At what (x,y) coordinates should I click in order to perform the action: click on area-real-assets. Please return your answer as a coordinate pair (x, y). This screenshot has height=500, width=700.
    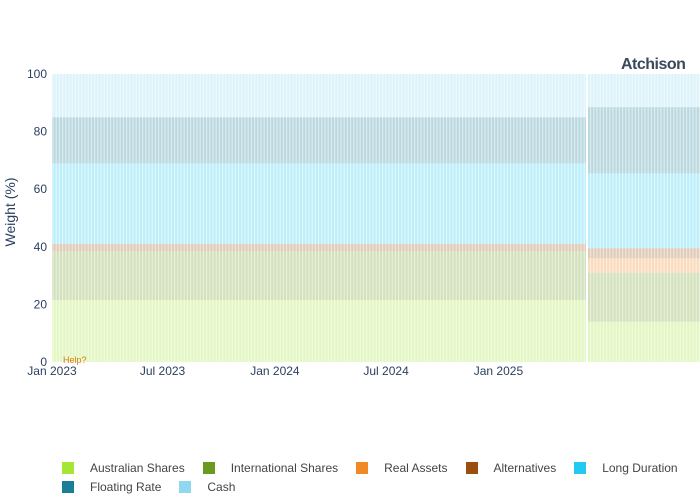
    Looking at the image, I should click on (643, 265).